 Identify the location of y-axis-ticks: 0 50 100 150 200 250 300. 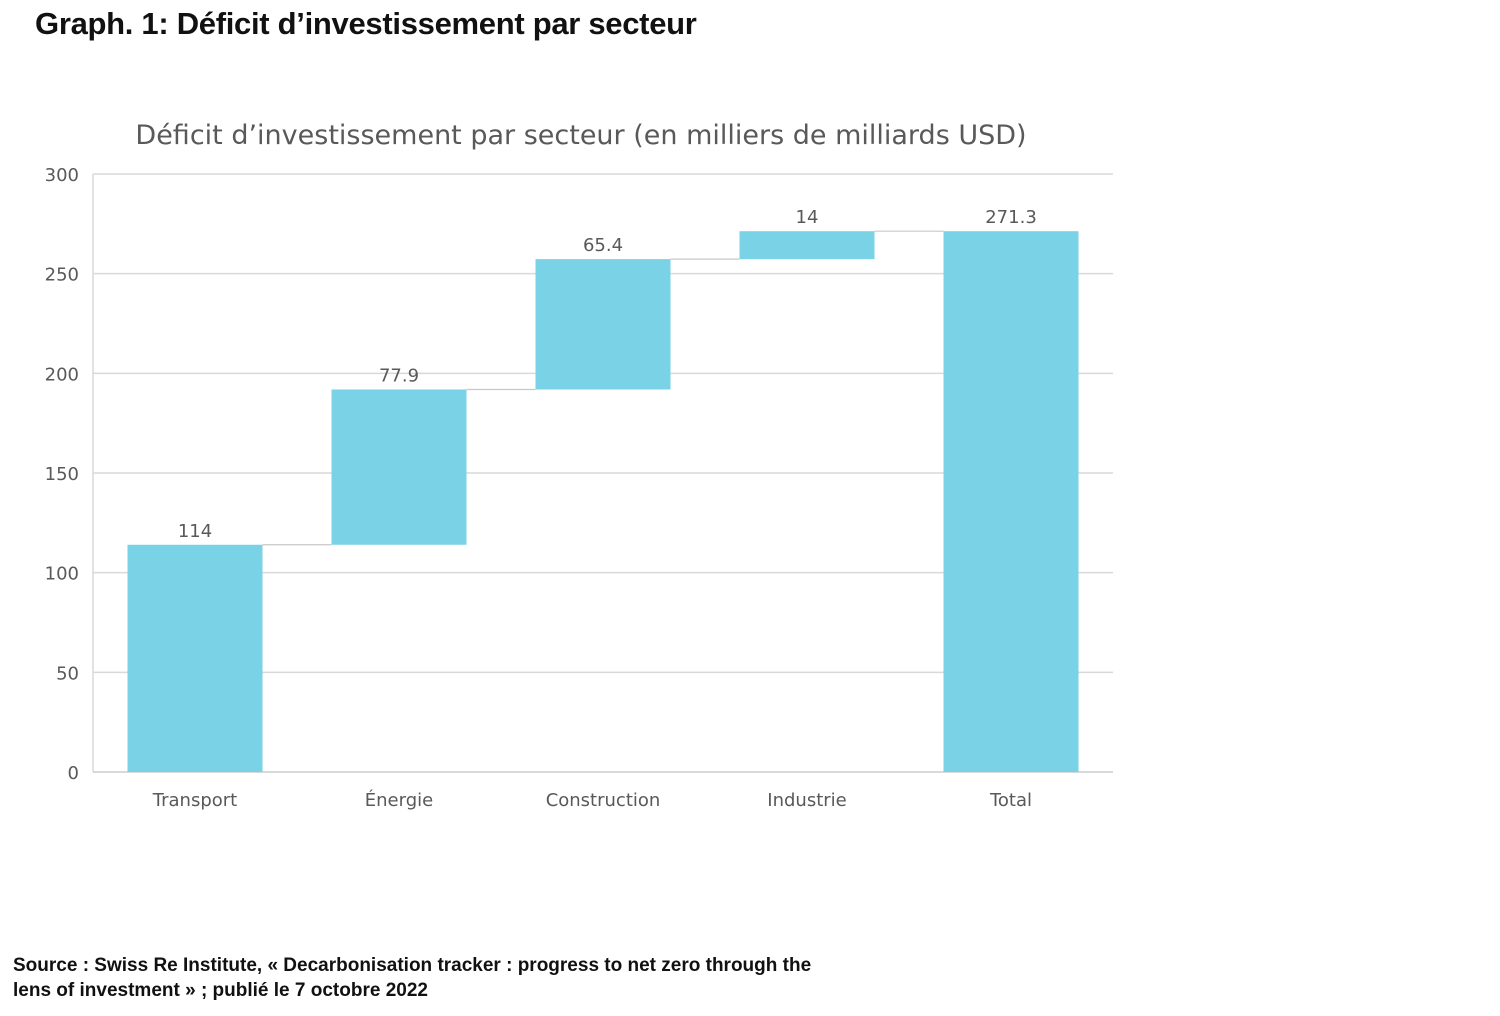
(62, 474).